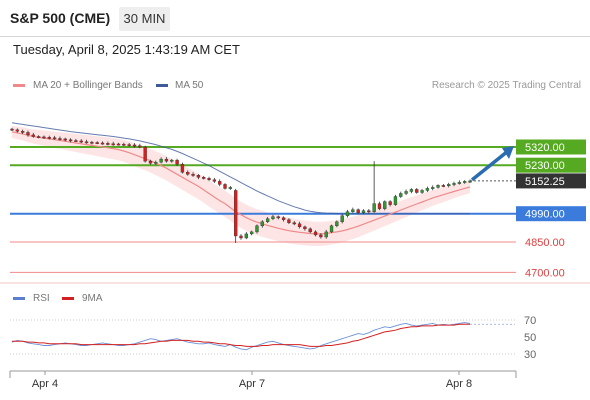  Describe the element at coordinates (162, 85) in the screenshot. I see `ma50-legend-swatch` at that location.